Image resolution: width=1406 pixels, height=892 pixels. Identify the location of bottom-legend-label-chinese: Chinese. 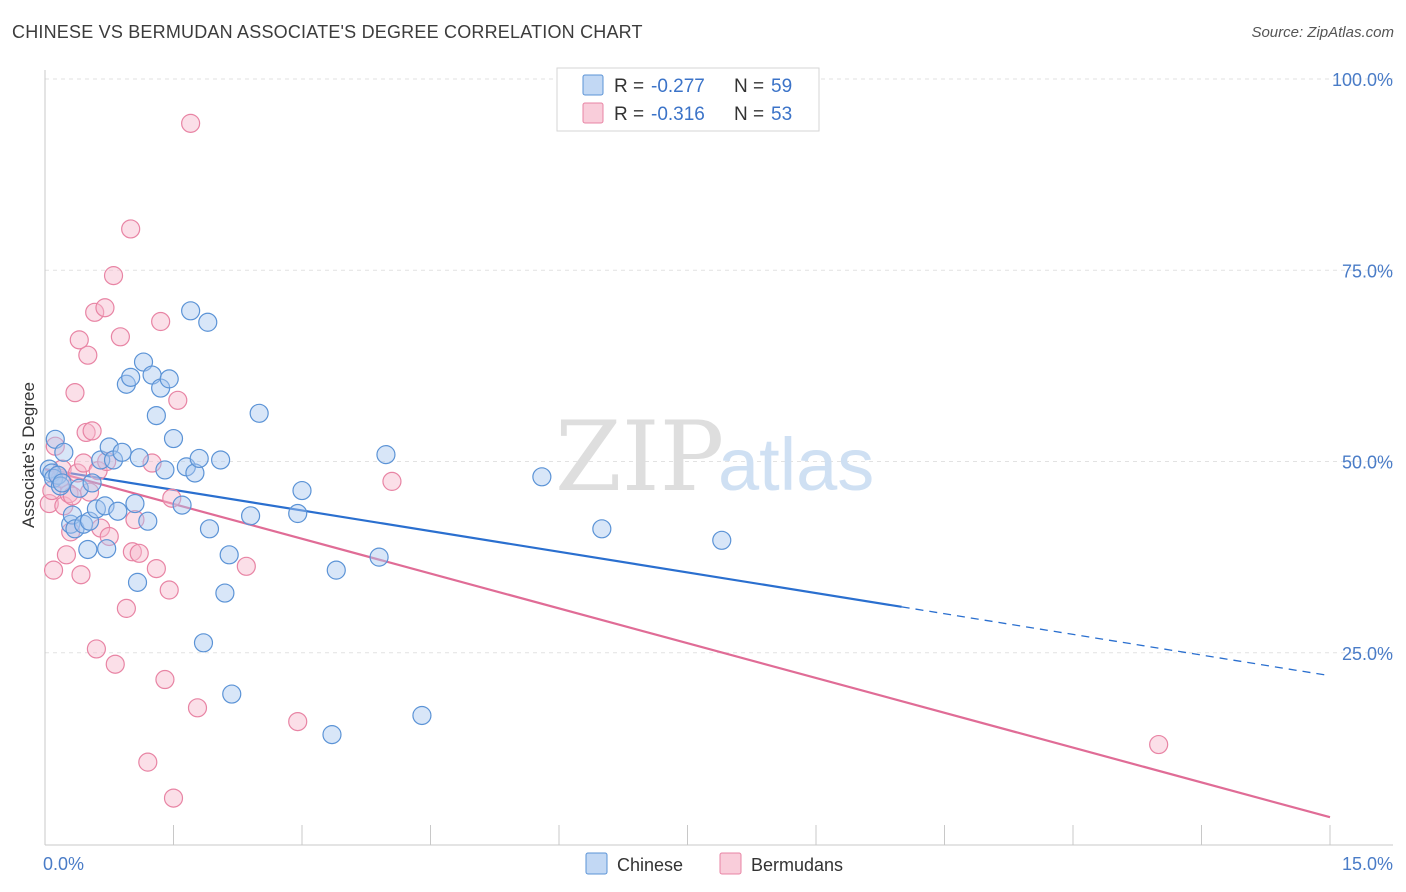
(650, 865).